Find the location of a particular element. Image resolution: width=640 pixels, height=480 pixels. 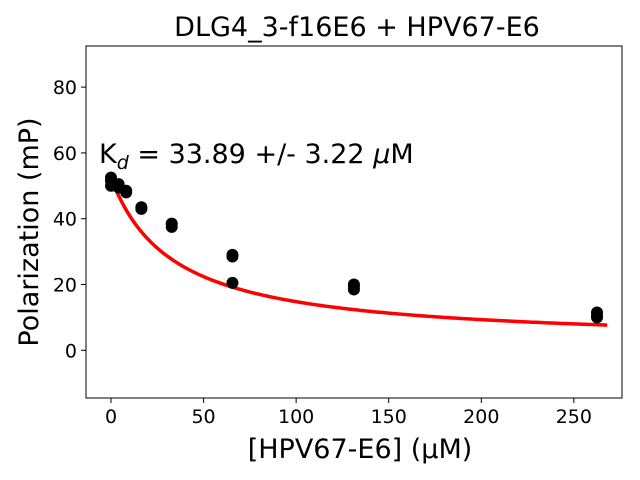

kd-value: = 33.89 +/- 3.22 is located at coordinates (251, 154).